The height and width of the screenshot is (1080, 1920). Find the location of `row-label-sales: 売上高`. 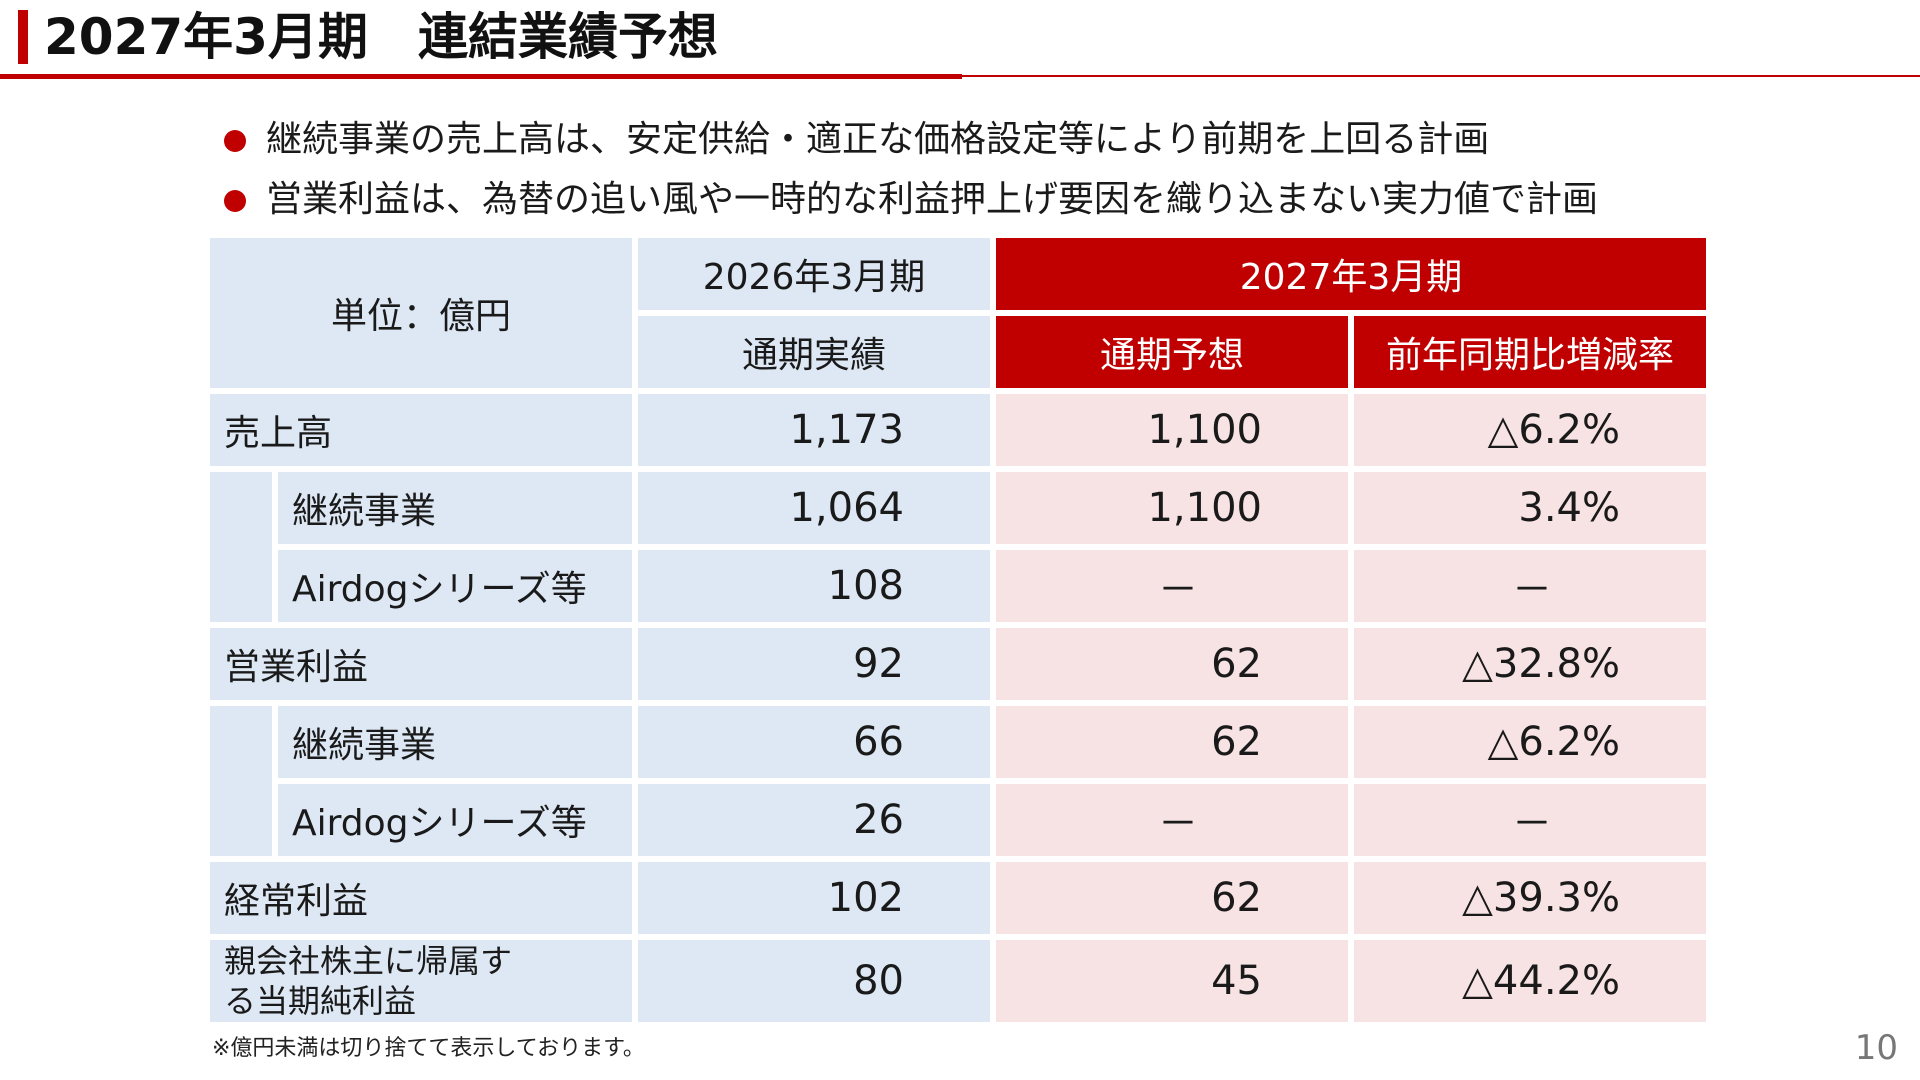

row-label-sales: 売上高 is located at coordinates (421, 430).